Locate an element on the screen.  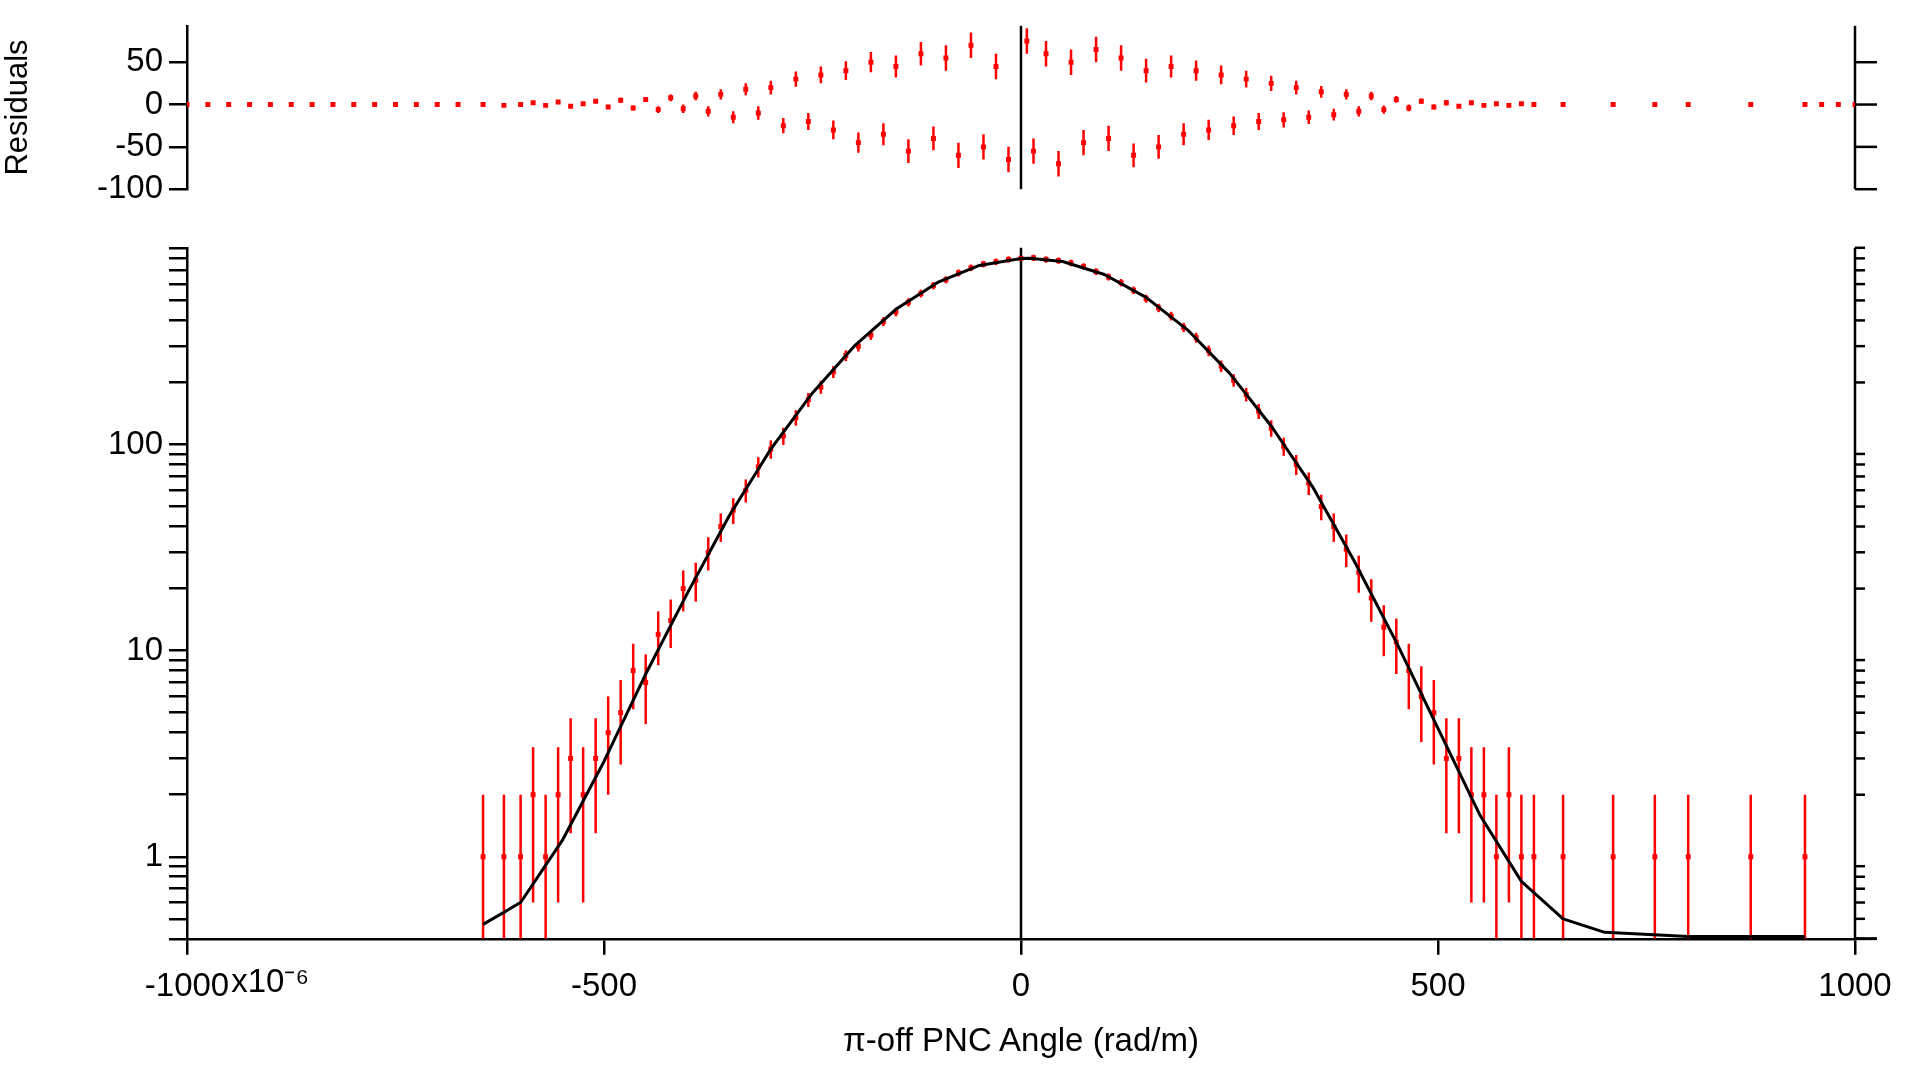
x-tick-label: 1000 is located at coordinates (1855, 984).